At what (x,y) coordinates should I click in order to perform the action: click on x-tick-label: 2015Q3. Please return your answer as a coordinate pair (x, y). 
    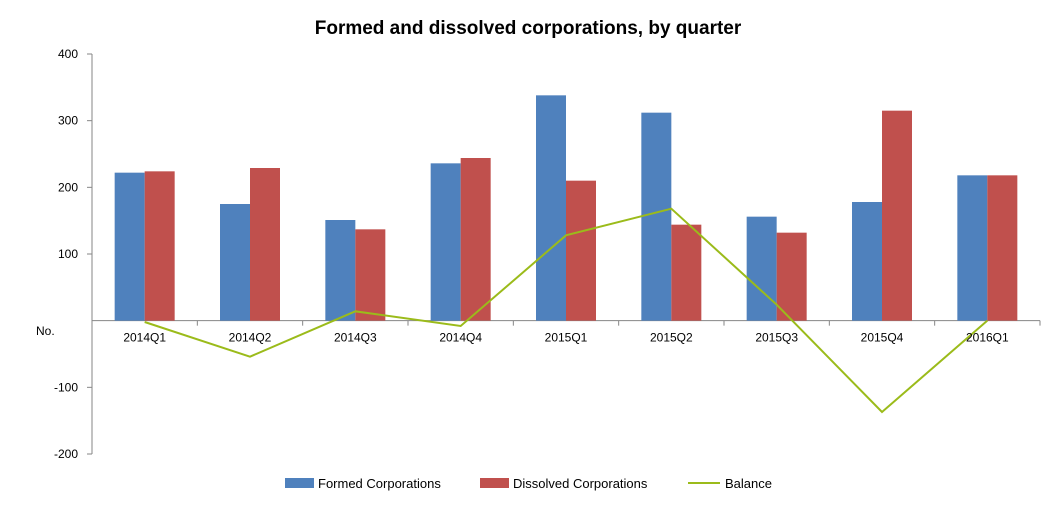
    Looking at the image, I should click on (776, 338).